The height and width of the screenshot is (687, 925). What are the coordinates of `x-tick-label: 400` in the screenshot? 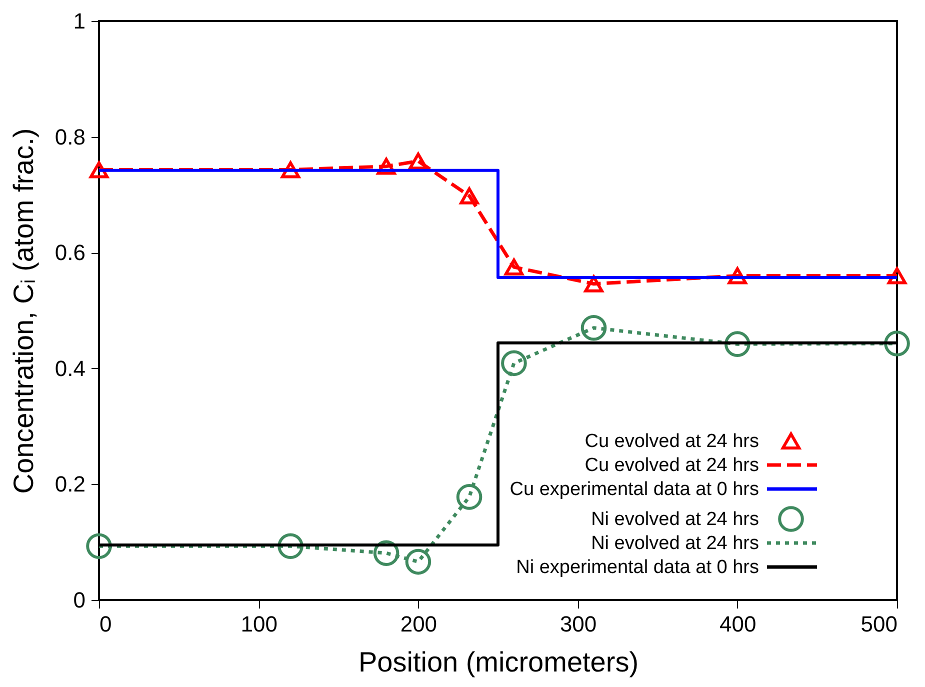 It's located at (738, 624).